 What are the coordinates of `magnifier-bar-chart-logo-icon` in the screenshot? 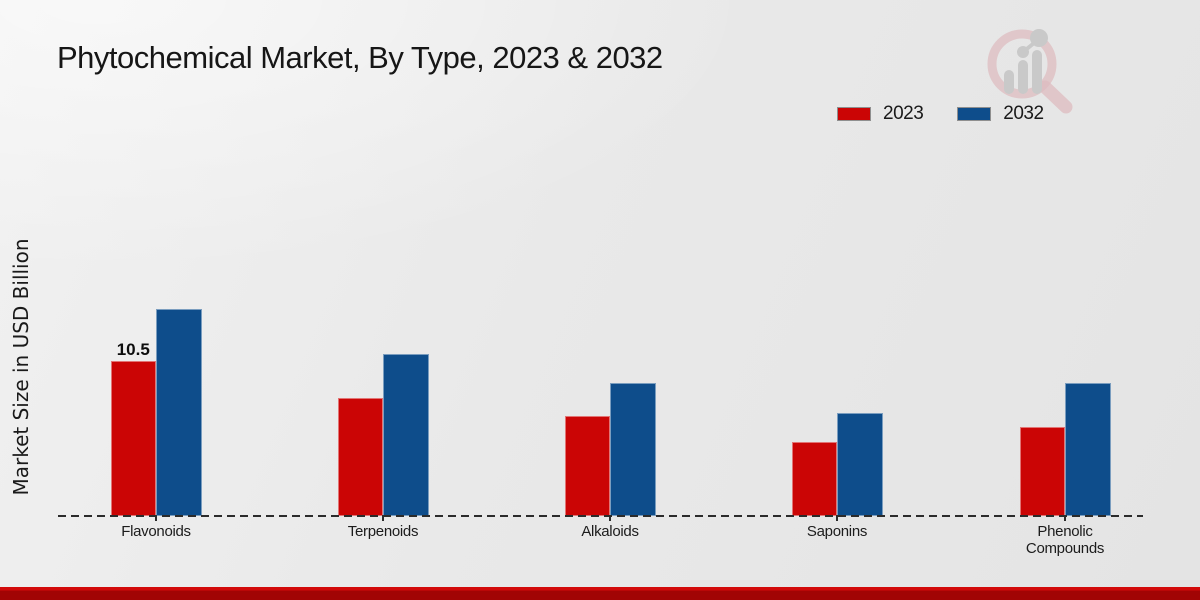 It's located at (1030, 71).